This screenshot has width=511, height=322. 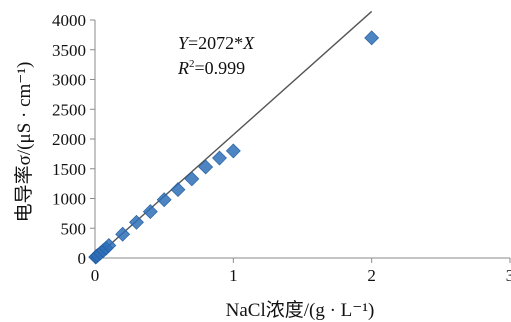 I want to click on equation-rhs: X, so click(x=249, y=43).